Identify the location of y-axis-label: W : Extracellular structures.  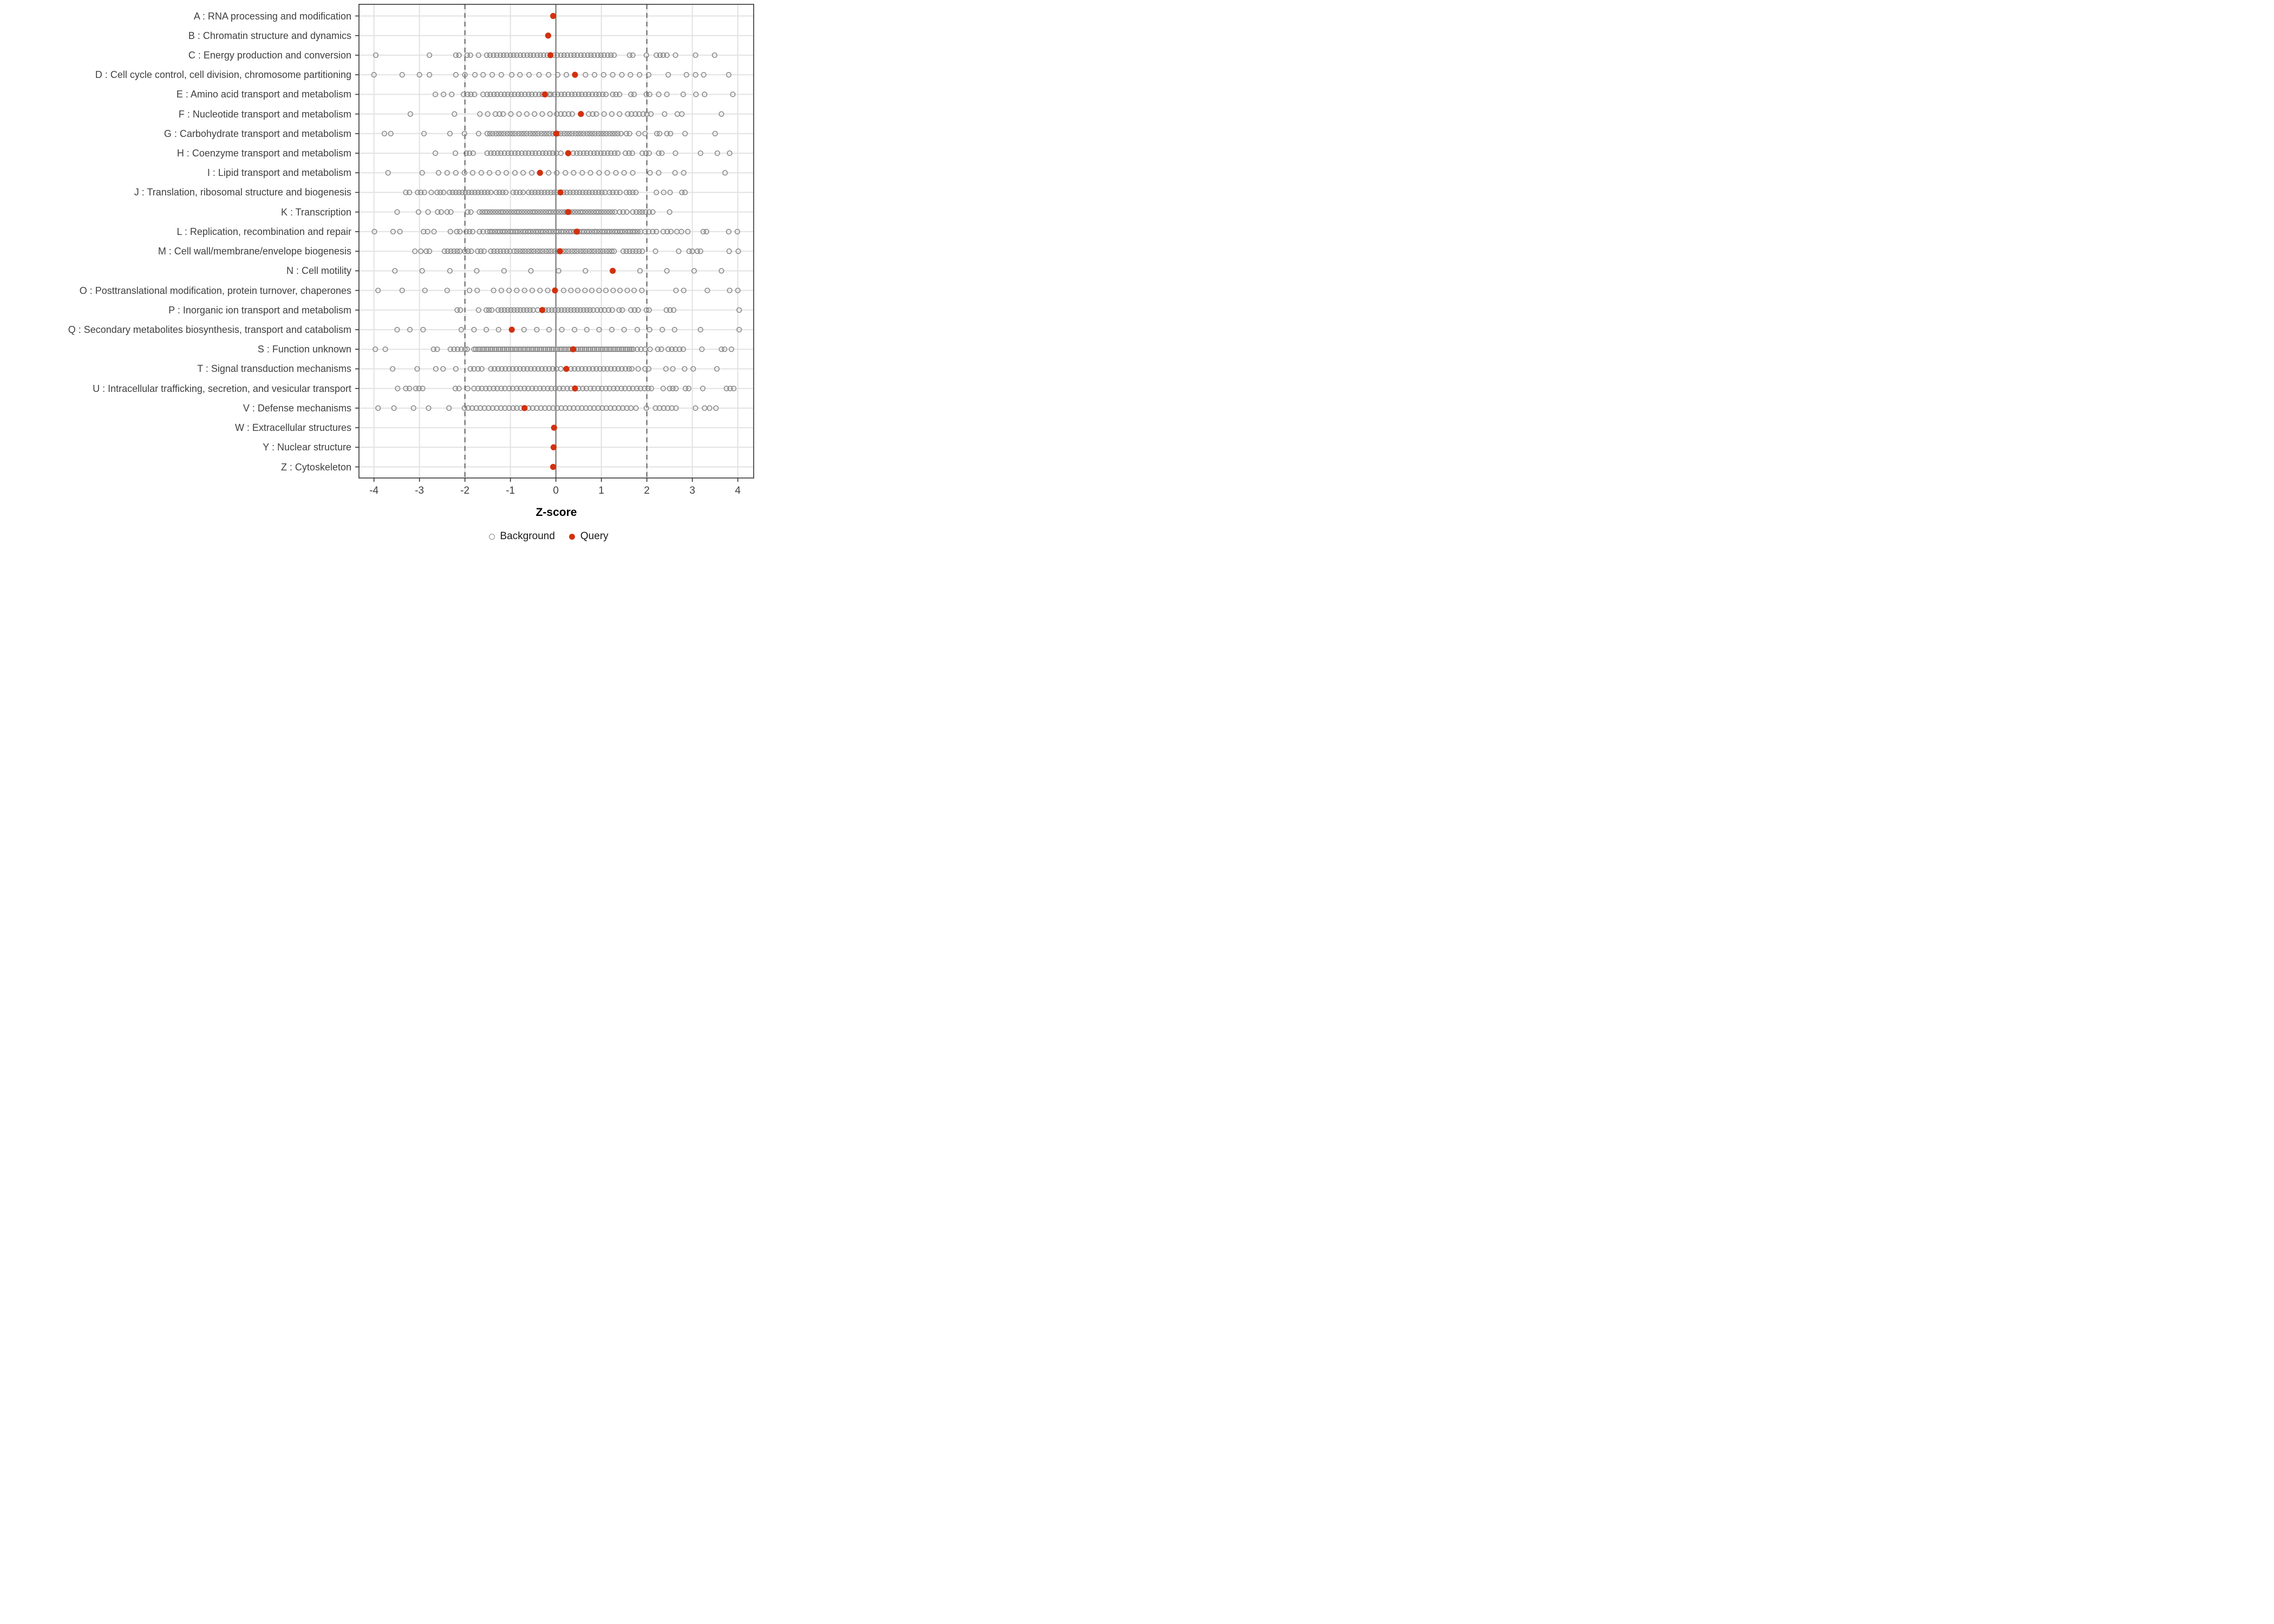
(293, 428).